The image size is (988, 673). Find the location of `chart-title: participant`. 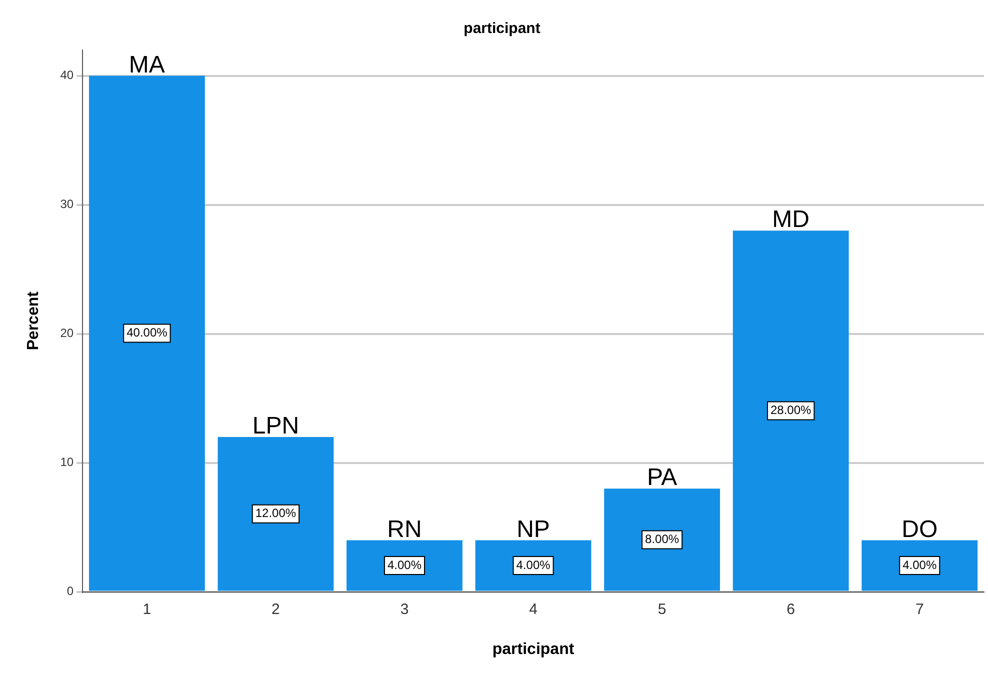

chart-title: participant is located at coordinates (502, 29).